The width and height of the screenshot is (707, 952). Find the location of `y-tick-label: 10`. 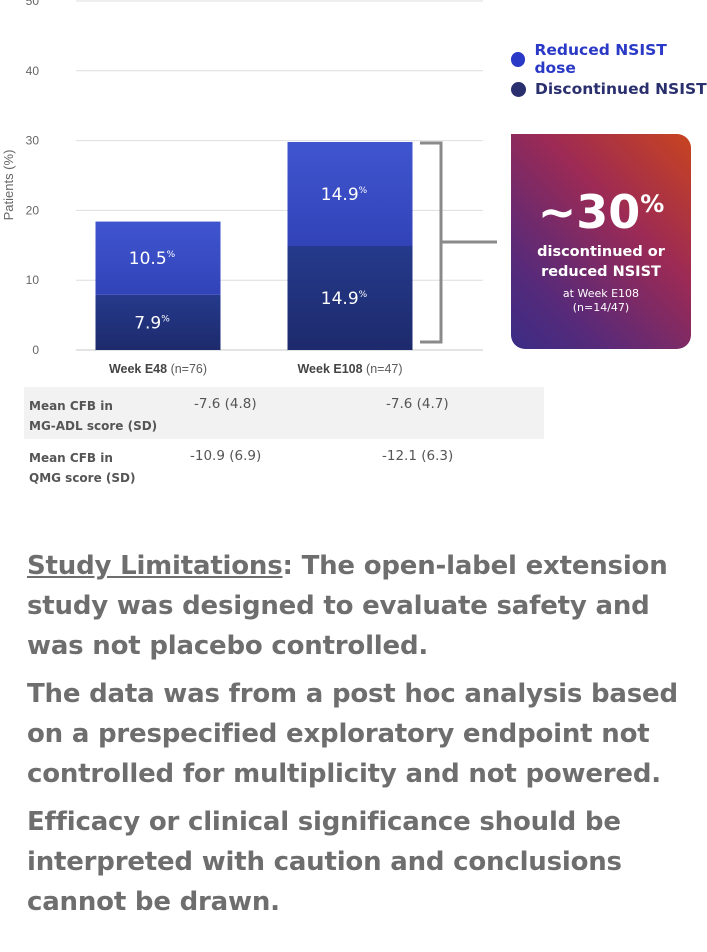

y-tick-label: 10 is located at coordinates (33, 280).